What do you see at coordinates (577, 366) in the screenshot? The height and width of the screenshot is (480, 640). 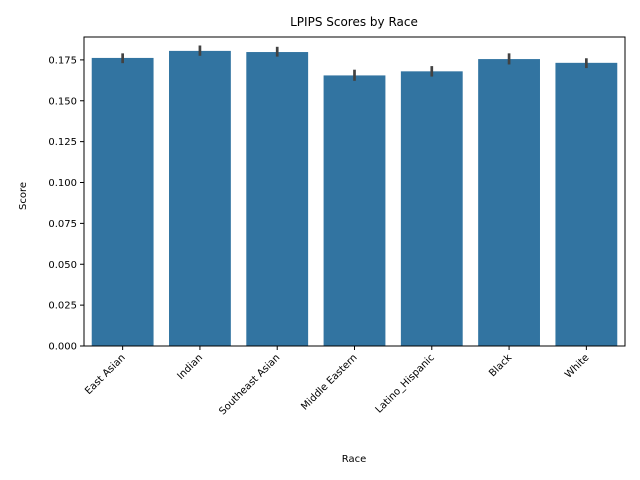 I see `x-tick-label: White` at bounding box center [577, 366].